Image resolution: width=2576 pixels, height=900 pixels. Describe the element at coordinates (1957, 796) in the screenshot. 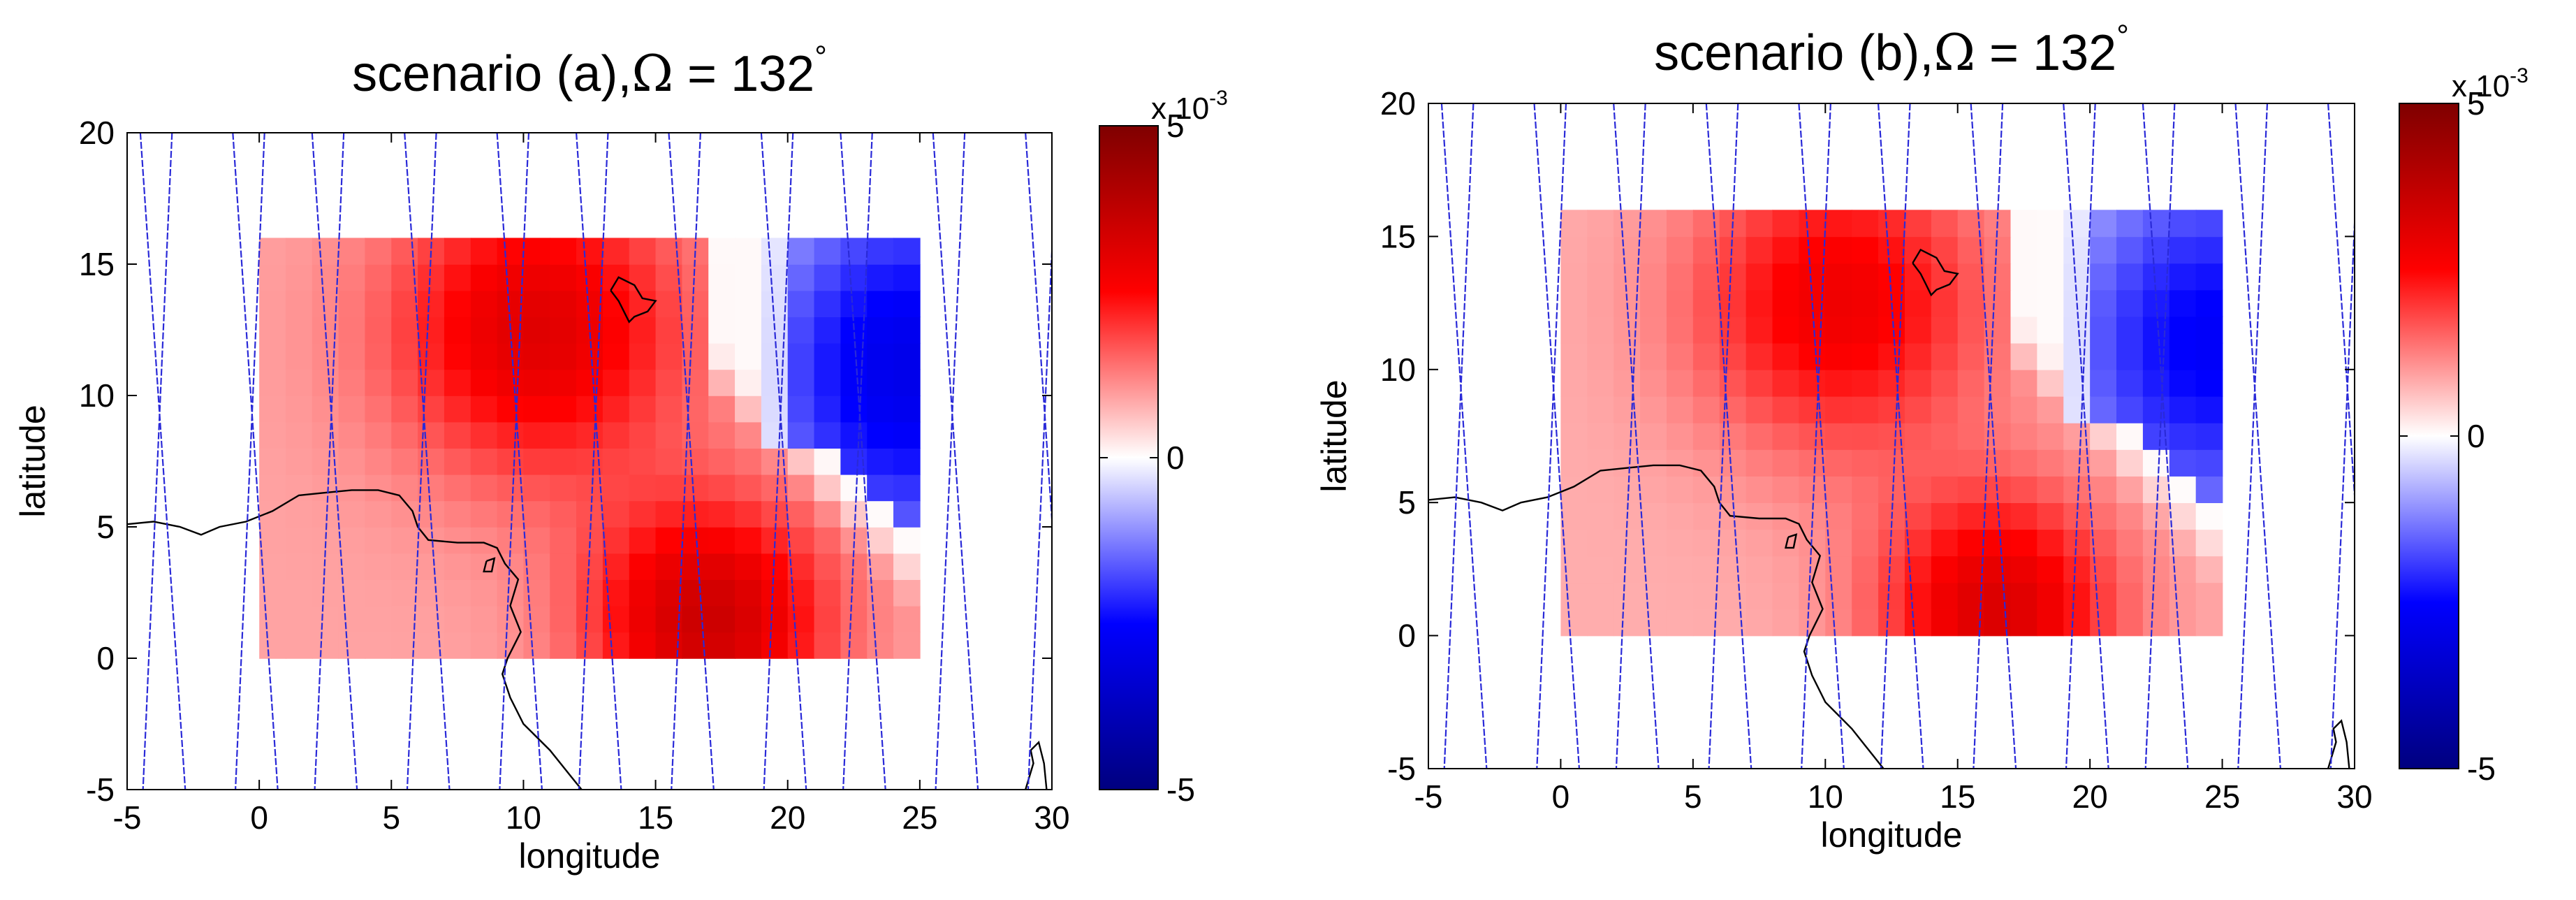

I see `x-tick-label: 15` at that location.